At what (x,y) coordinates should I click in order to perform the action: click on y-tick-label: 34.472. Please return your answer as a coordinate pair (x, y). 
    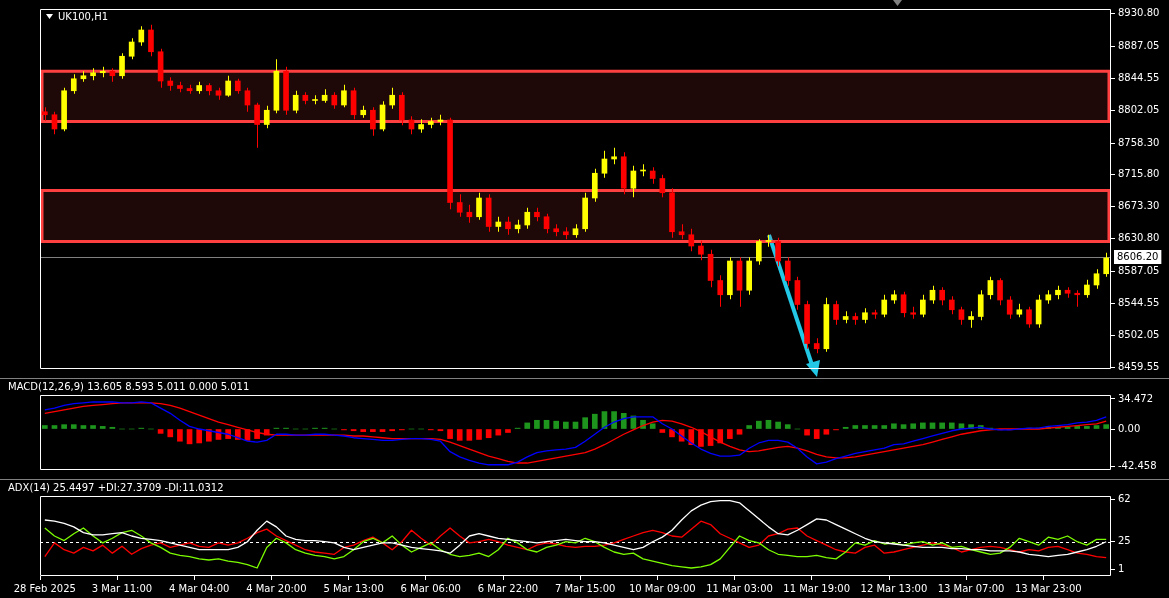
    Looking at the image, I should click on (1135, 398).